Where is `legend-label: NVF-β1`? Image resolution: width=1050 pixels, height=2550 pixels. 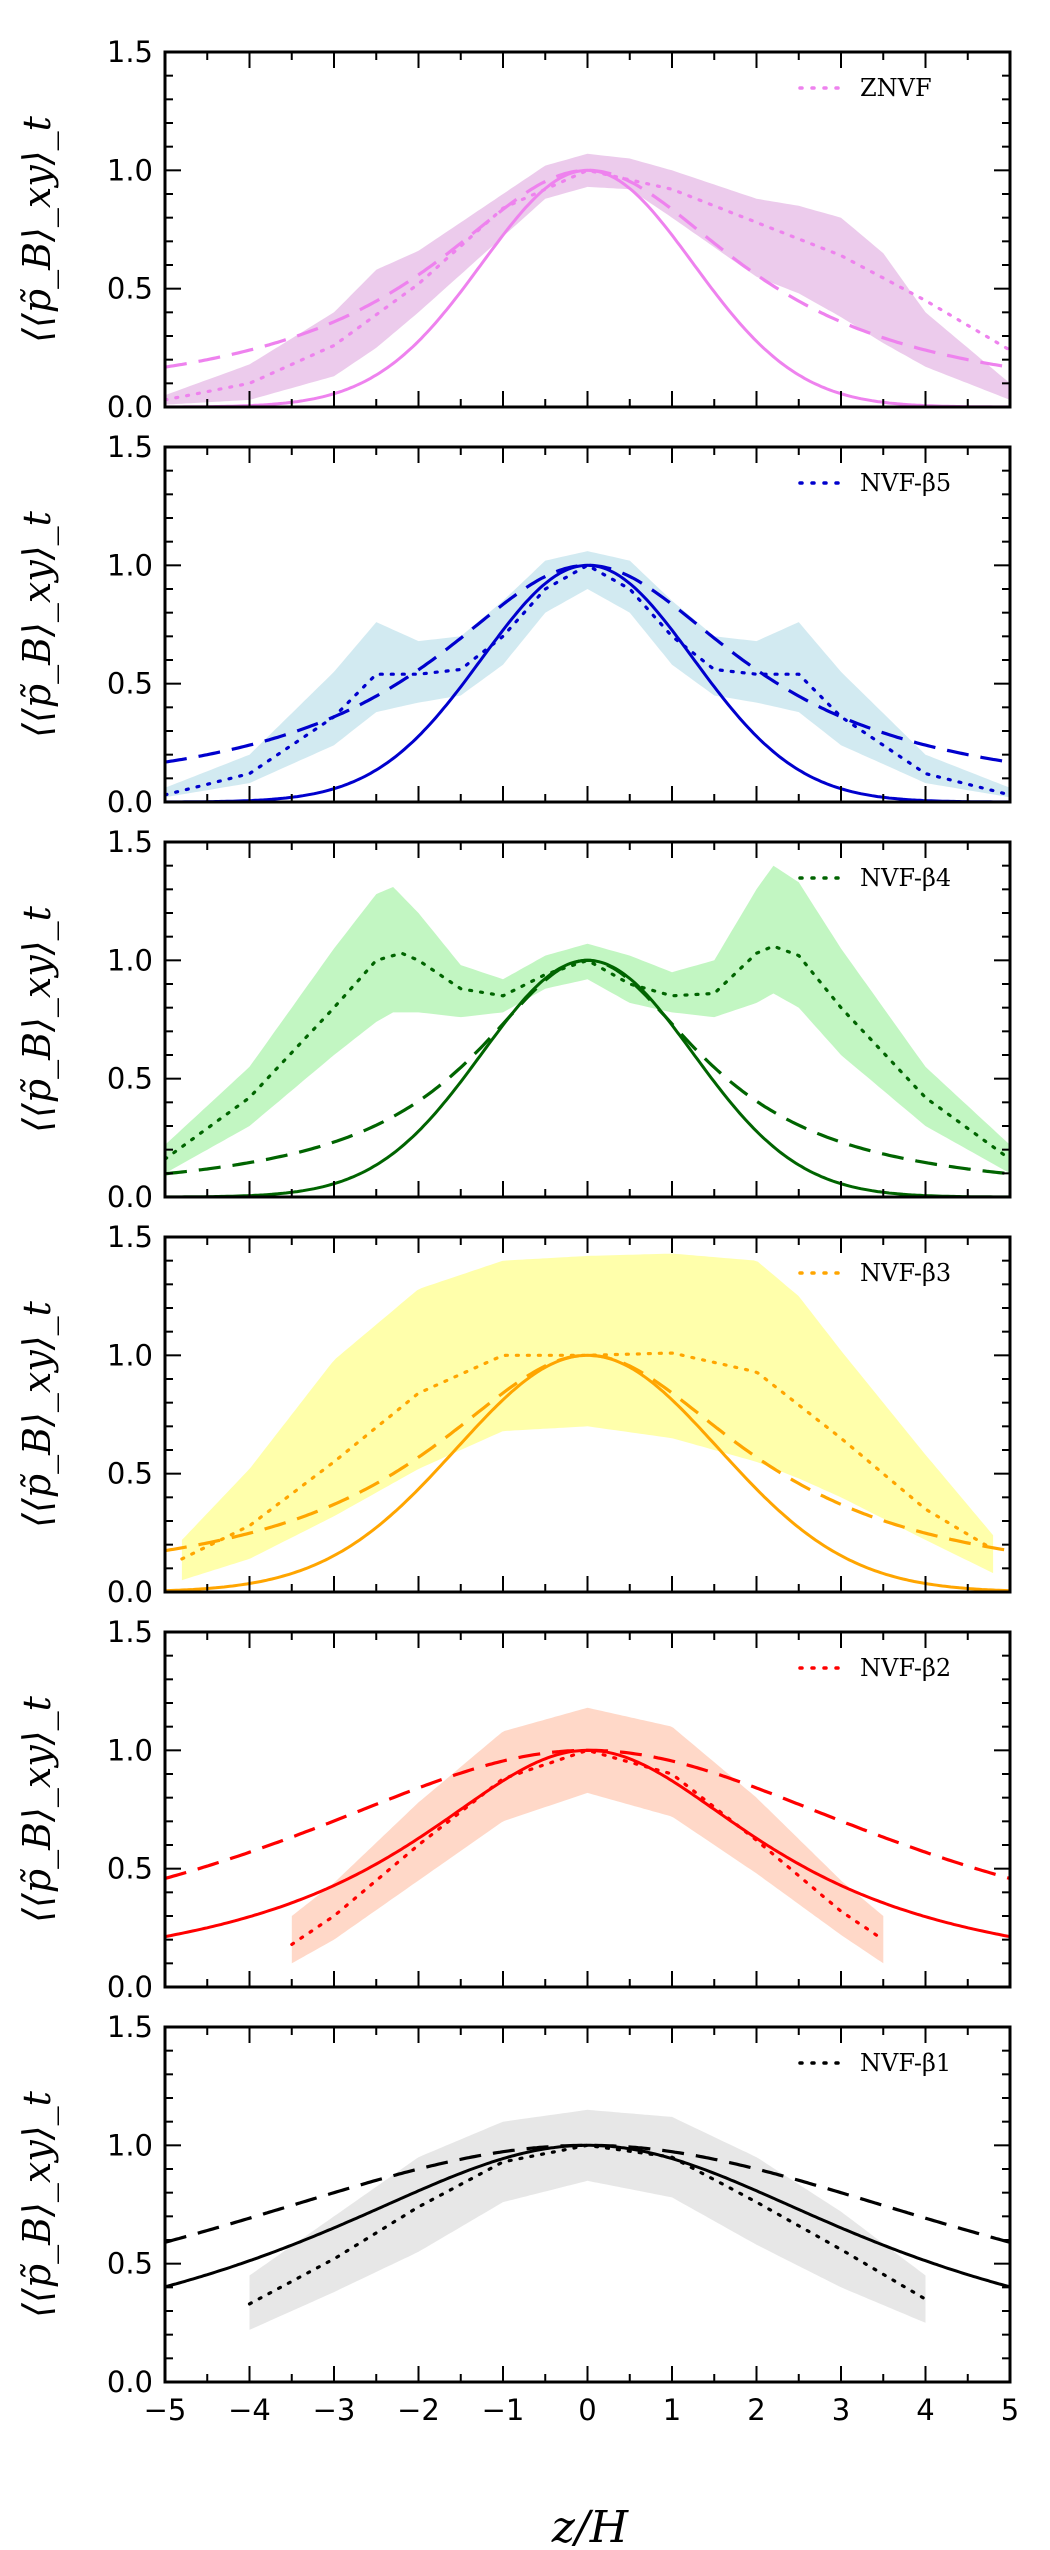 legend-label: NVF-β1 is located at coordinates (905, 2063).